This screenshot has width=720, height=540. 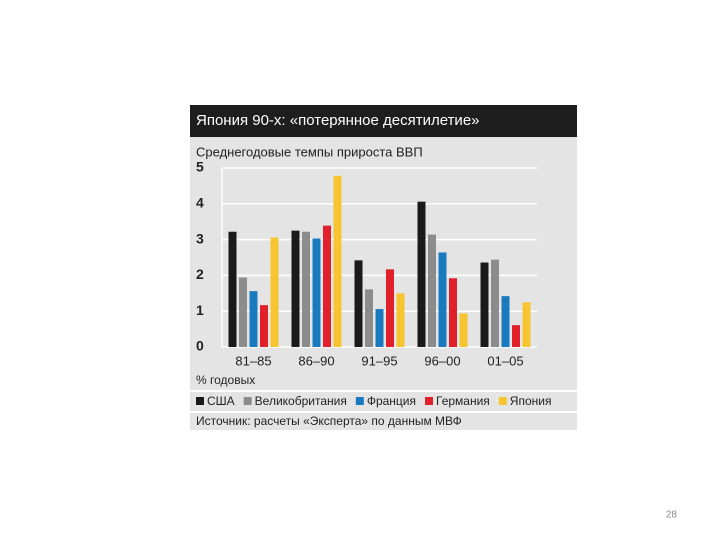 I want to click on page-number: 28, so click(x=672, y=515).